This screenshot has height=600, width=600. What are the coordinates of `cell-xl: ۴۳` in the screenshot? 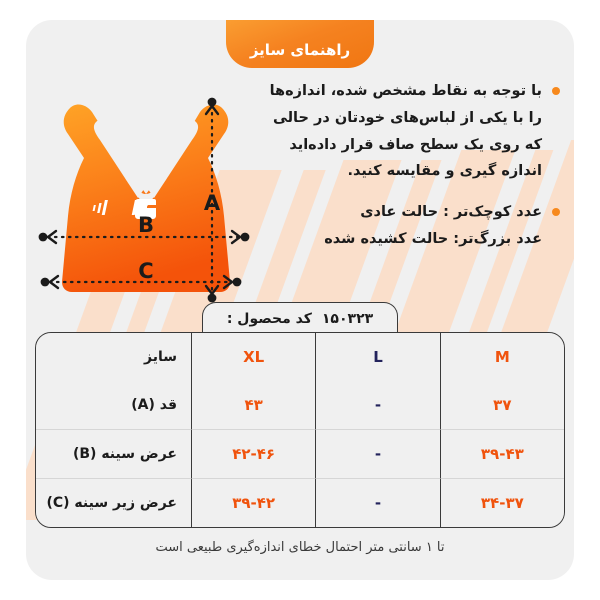 It's located at (253, 405).